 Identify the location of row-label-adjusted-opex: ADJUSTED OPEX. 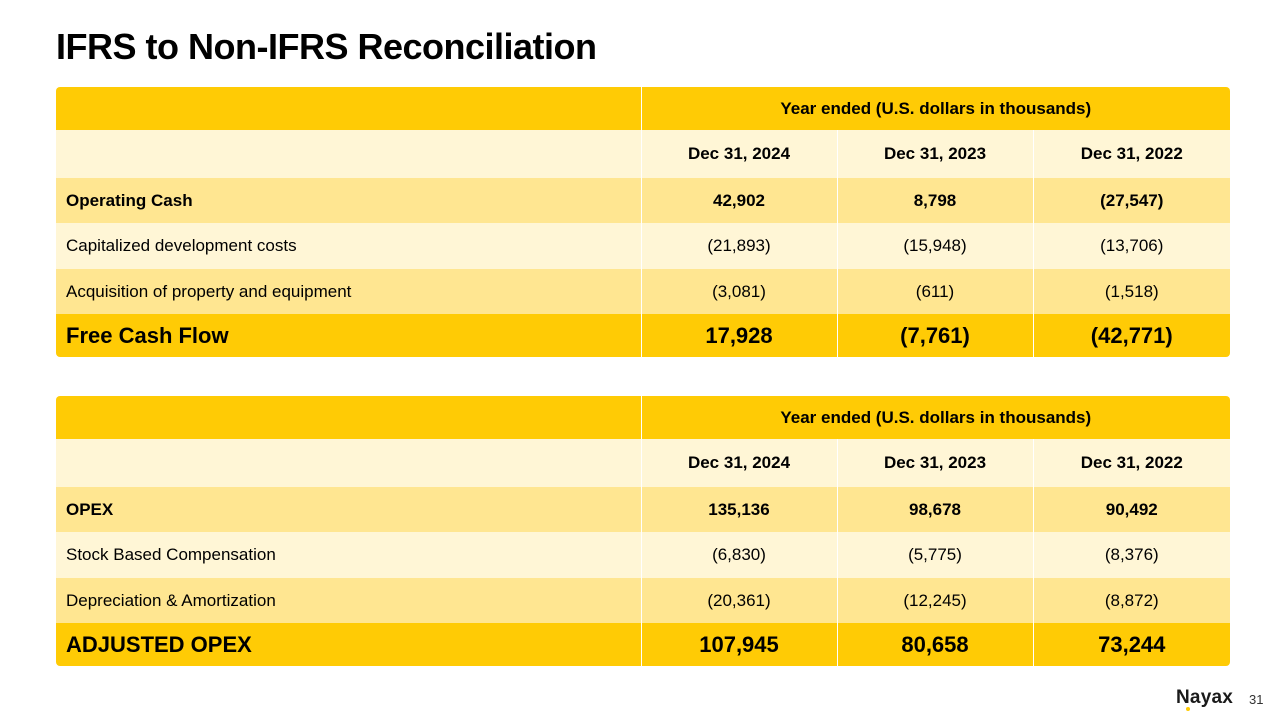
(348, 644).